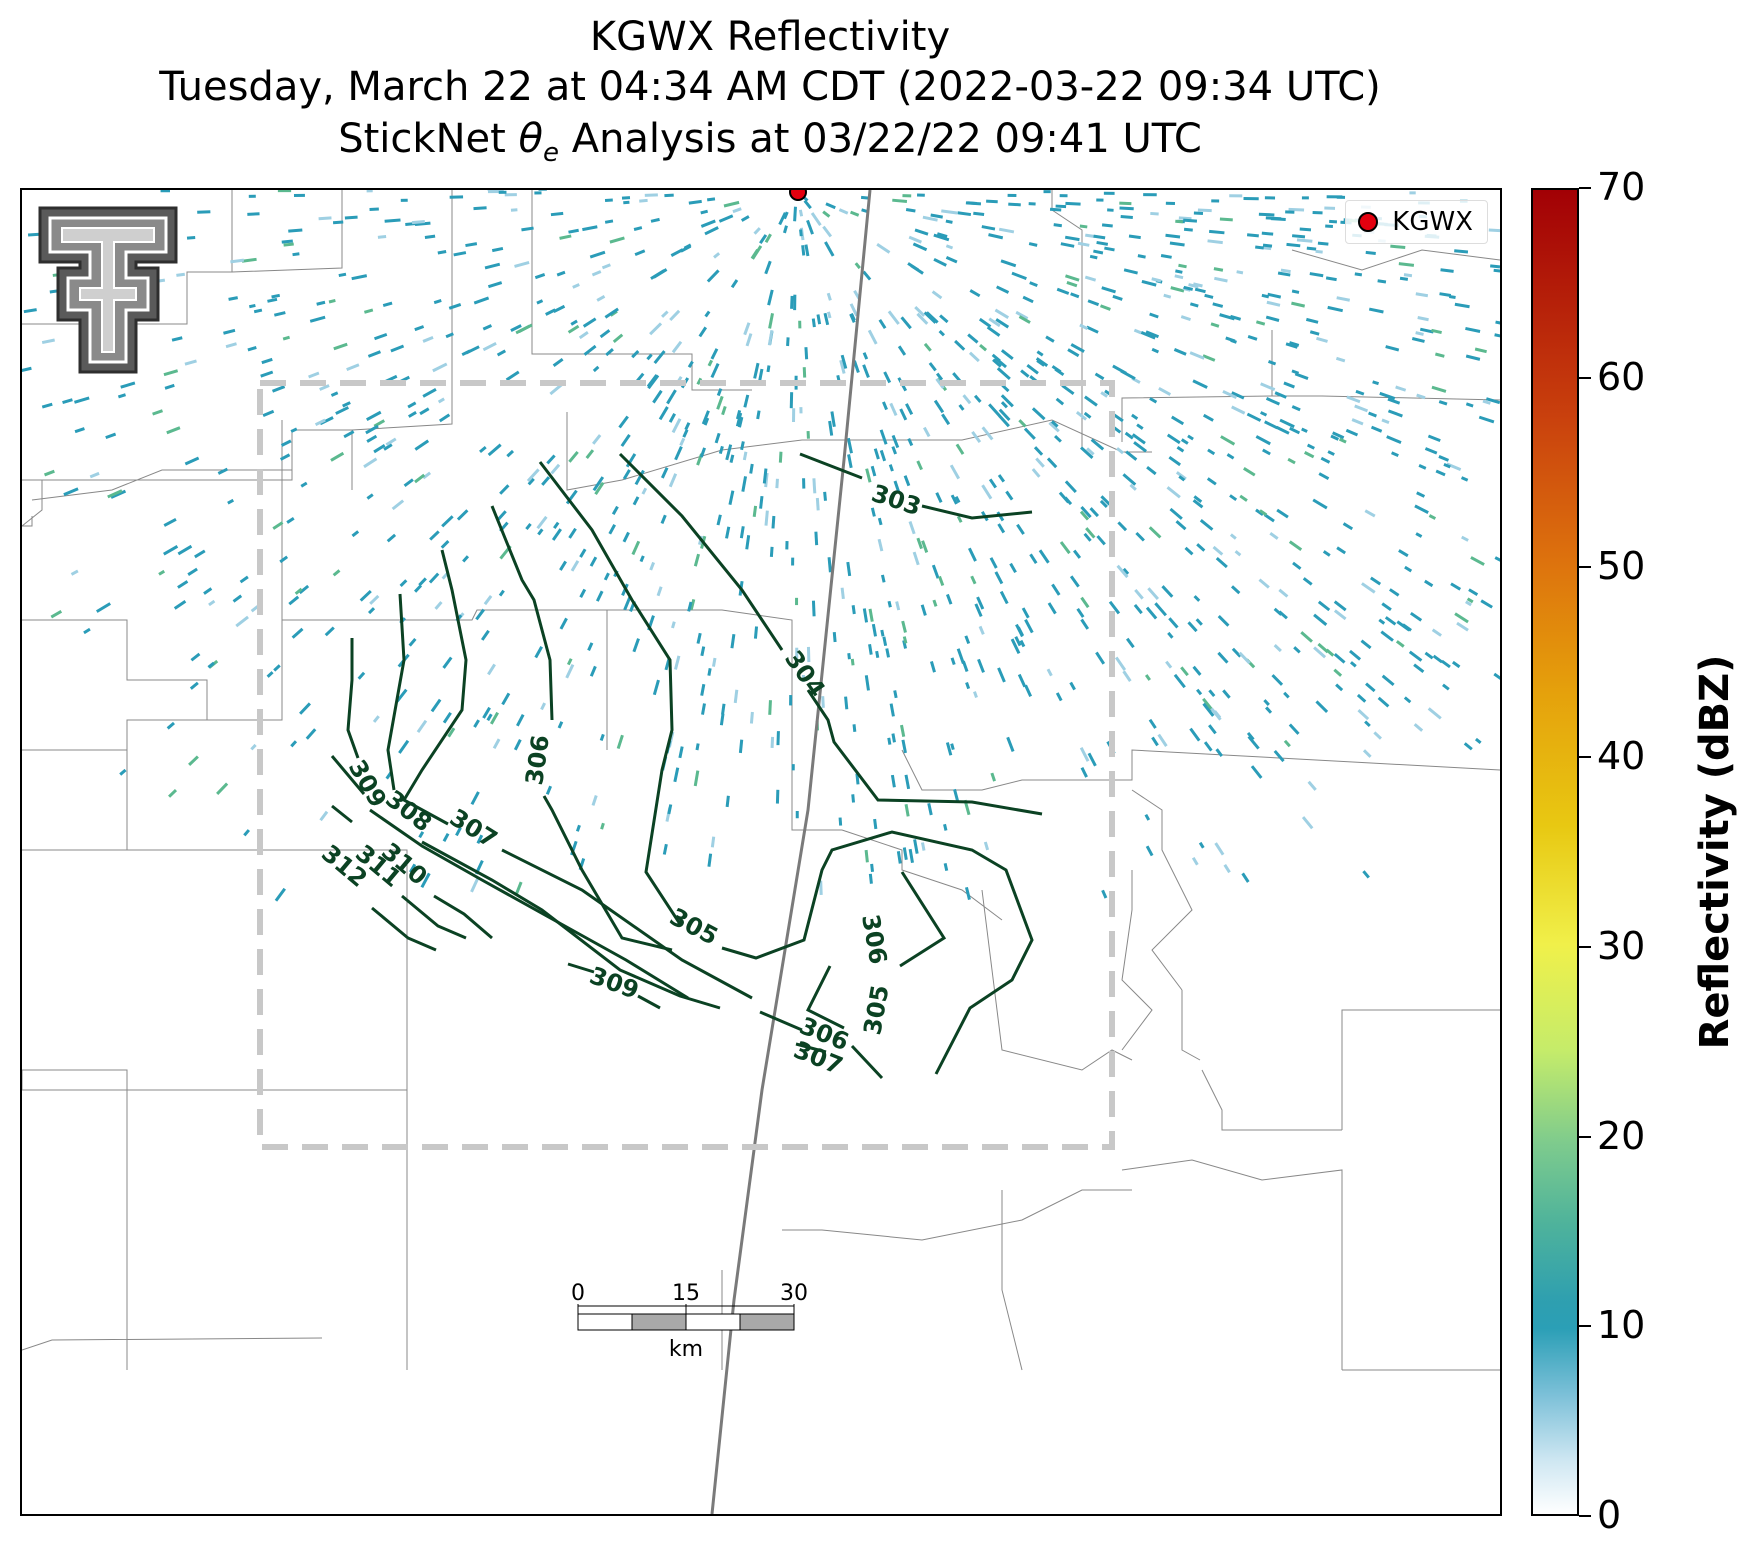 This screenshot has height=1552, width=1738. What do you see at coordinates (1621, 1135) in the screenshot?
I see `colorbar-tick-label: 20` at bounding box center [1621, 1135].